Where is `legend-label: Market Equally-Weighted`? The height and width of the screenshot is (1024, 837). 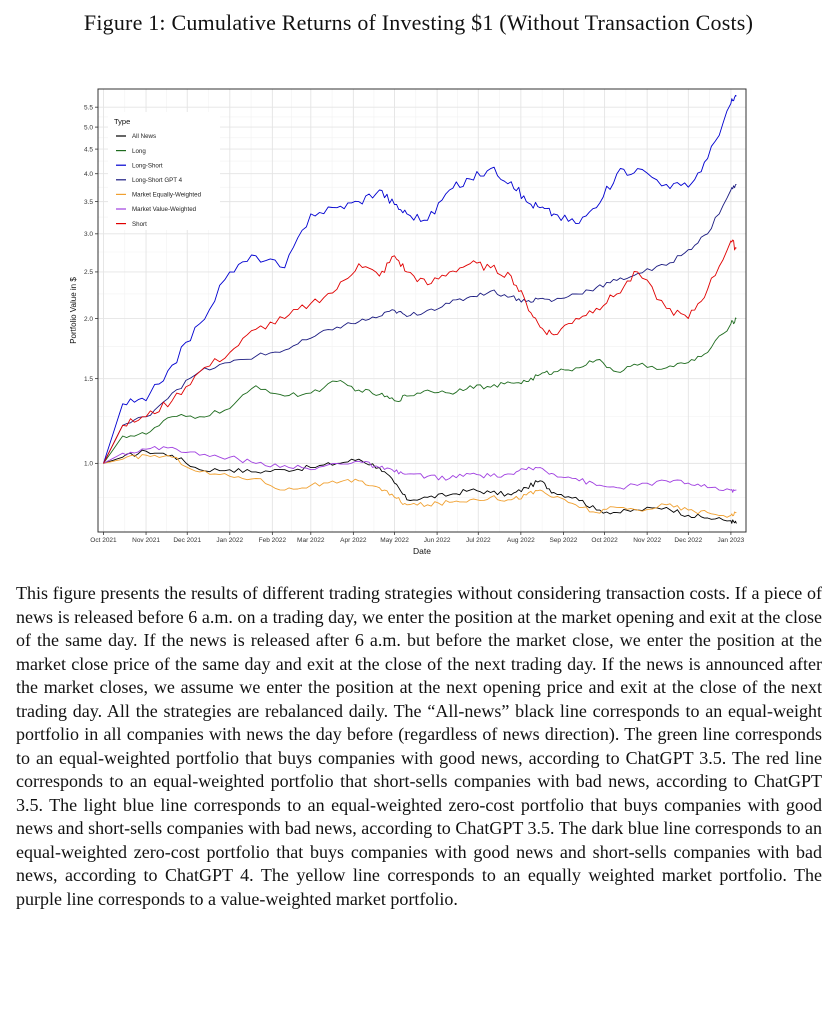 legend-label: Market Equally-Weighted is located at coordinates (167, 195).